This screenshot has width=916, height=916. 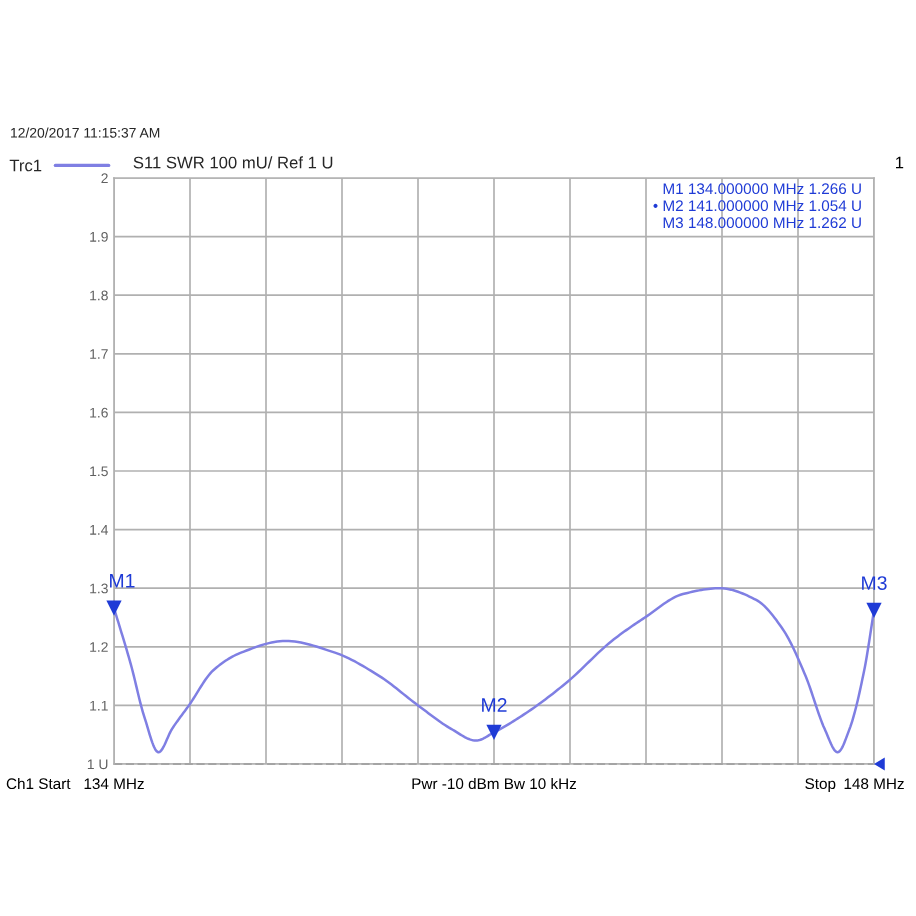 What do you see at coordinates (900, 162) in the screenshot?
I see `text: 1` at bounding box center [900, 162].